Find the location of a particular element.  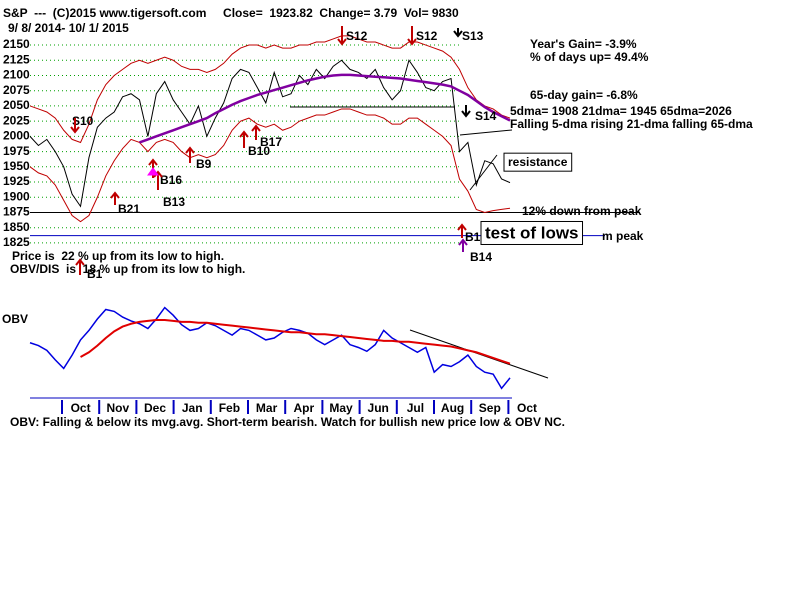

y-tick-label: 2000 is located at coordinates (16, 136).